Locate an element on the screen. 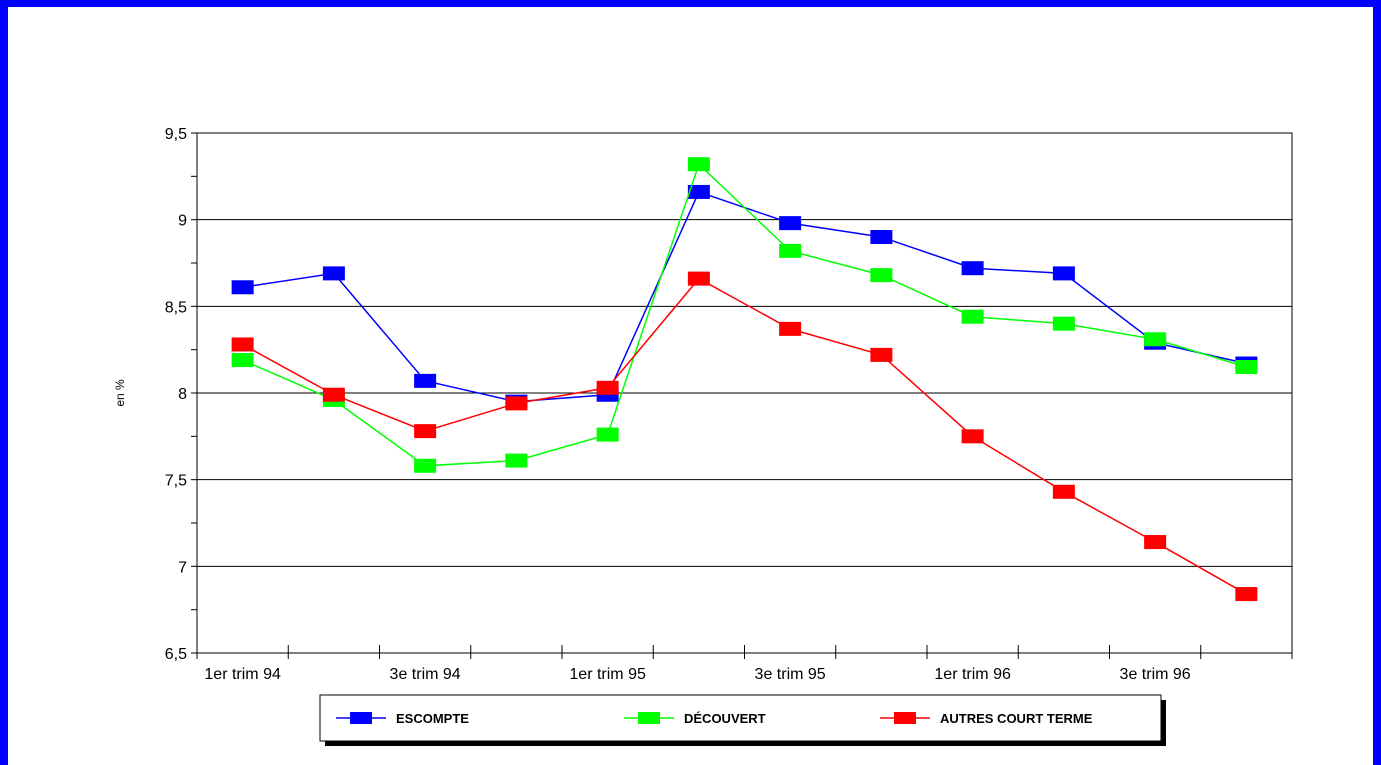 Image resolution: width=1381 pixels, height=765 pixels. x-tick-label: 1er trim 96 is located at coordinates (972, 674).